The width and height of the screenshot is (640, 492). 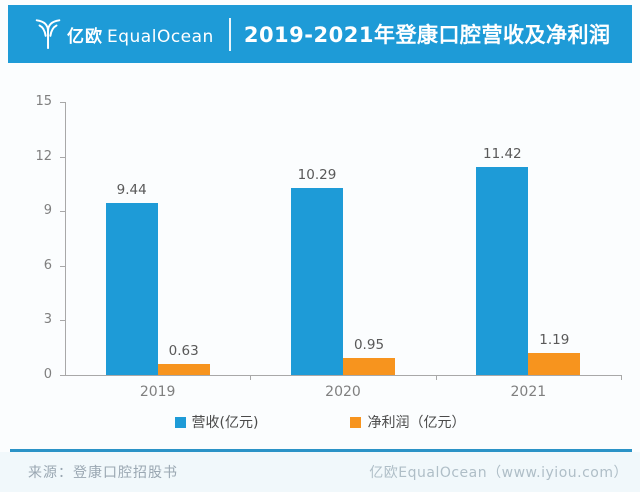 I want to click on source-note: 来源：登康口腔招股书, so click(x=103, y=473).